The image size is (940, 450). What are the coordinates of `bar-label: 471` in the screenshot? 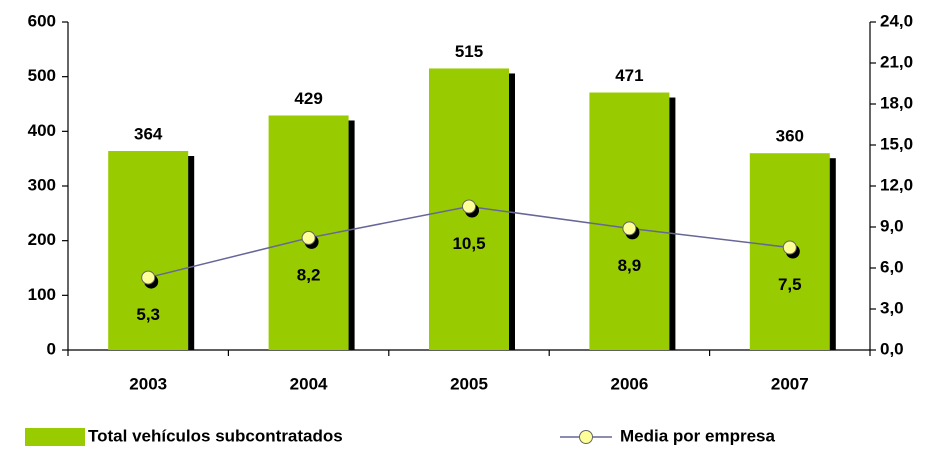 It's located at (629, 75).